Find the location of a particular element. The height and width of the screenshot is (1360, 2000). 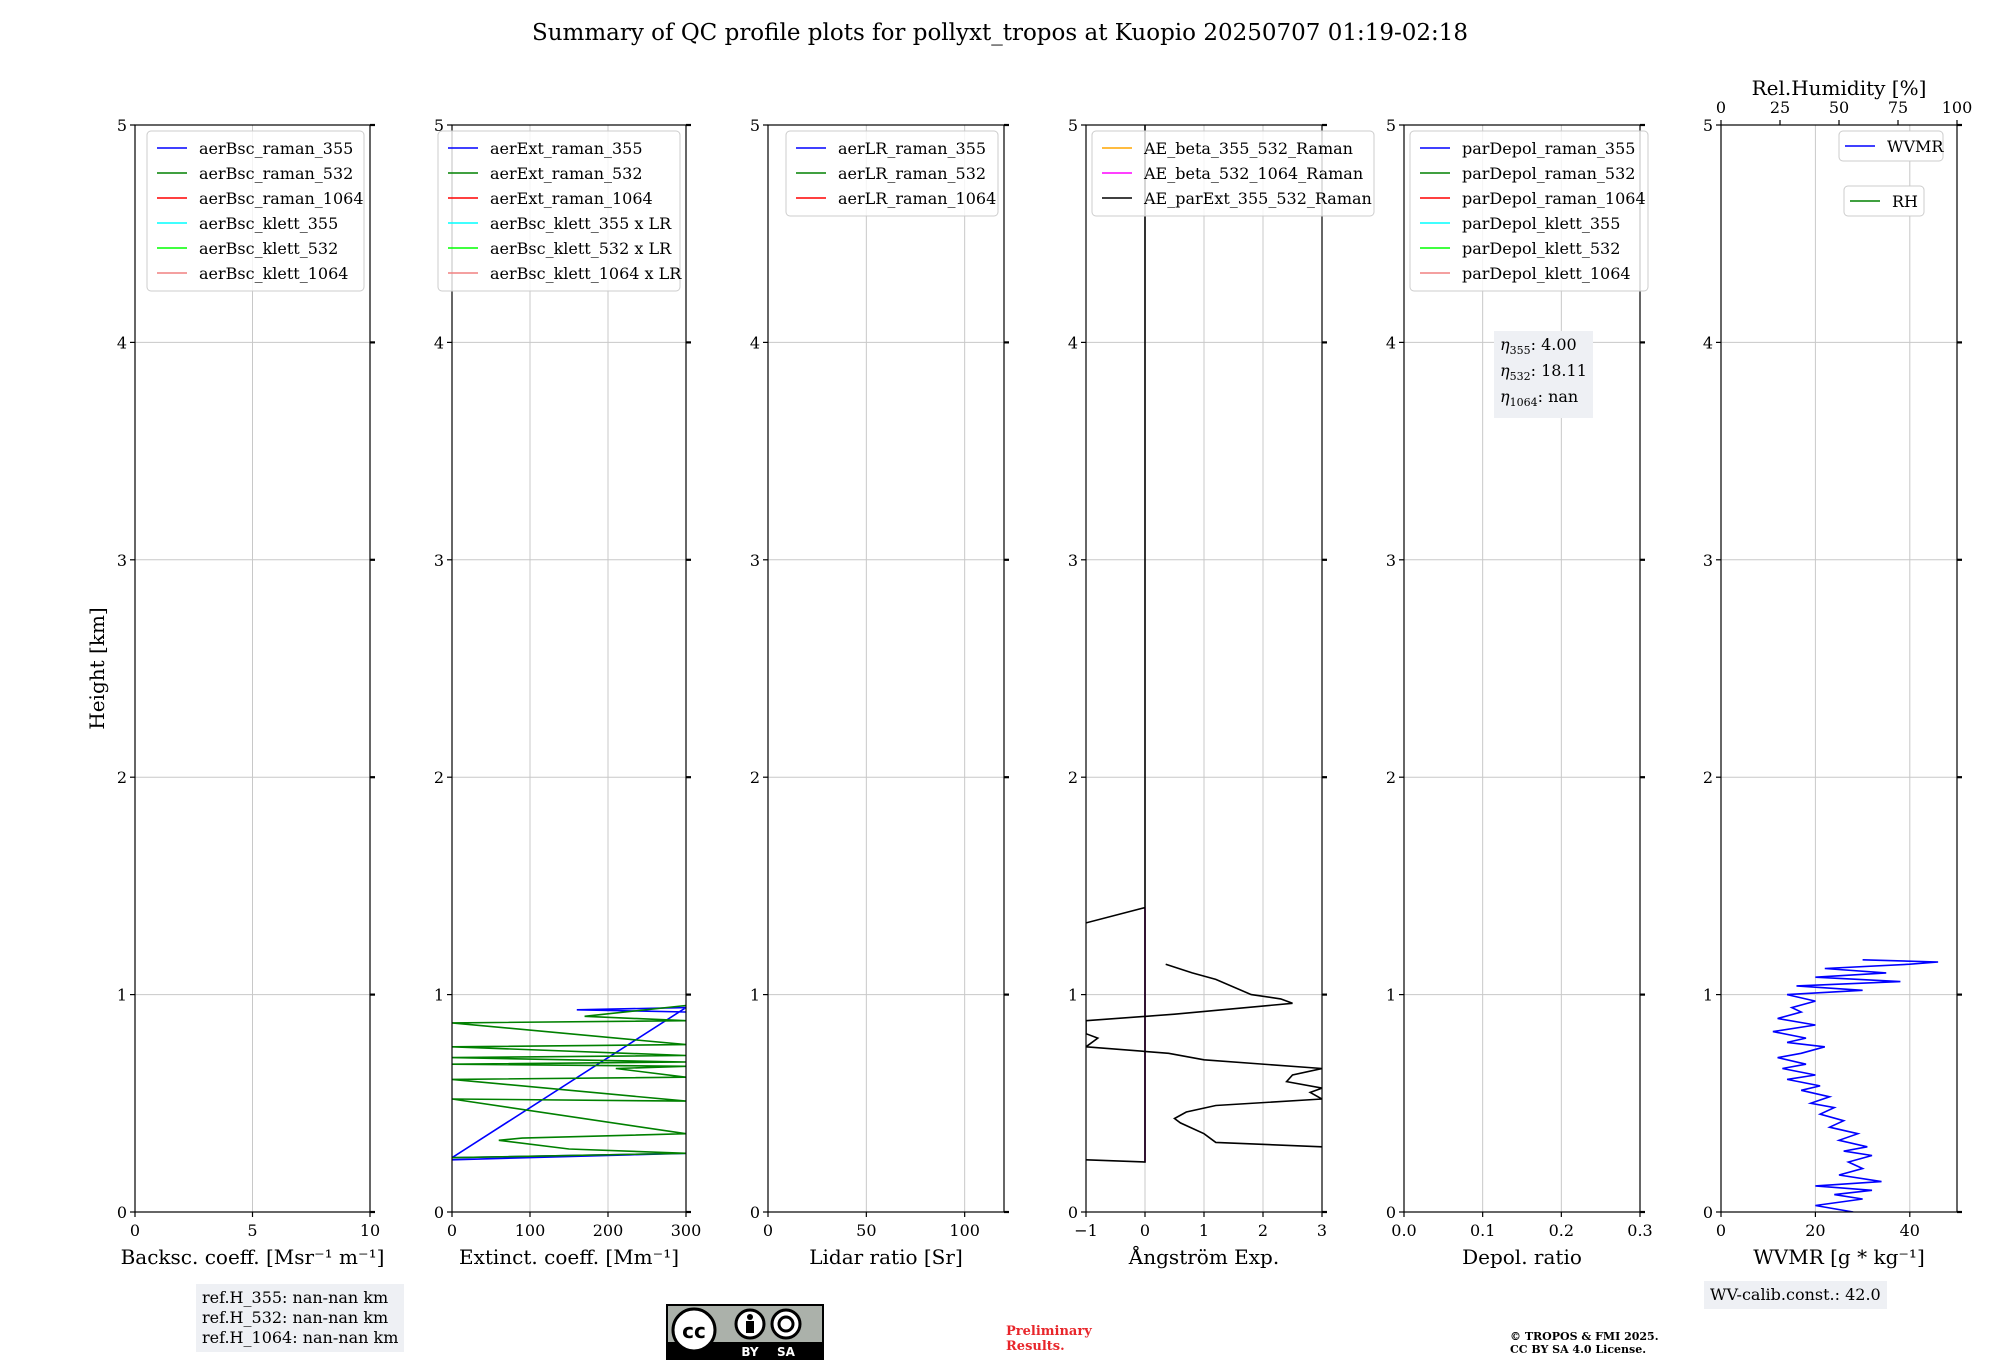

preliminary-line-1: Preliminary is located at coordinates (1049, 1331).